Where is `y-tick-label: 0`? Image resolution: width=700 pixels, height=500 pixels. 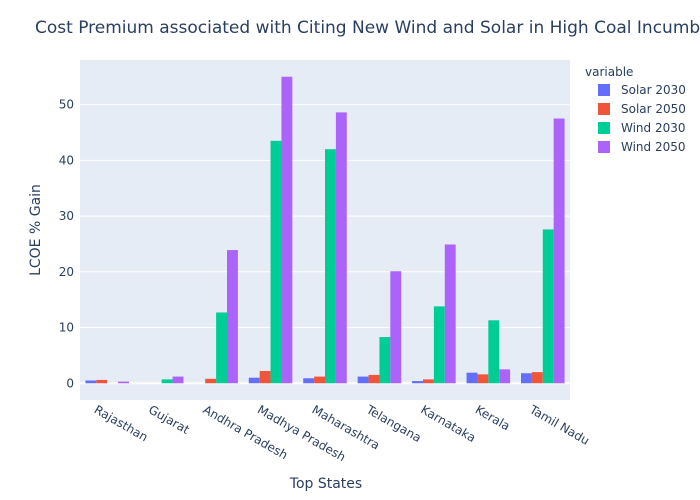
y-tick-label: 0 is located at coordinates (70, 383).